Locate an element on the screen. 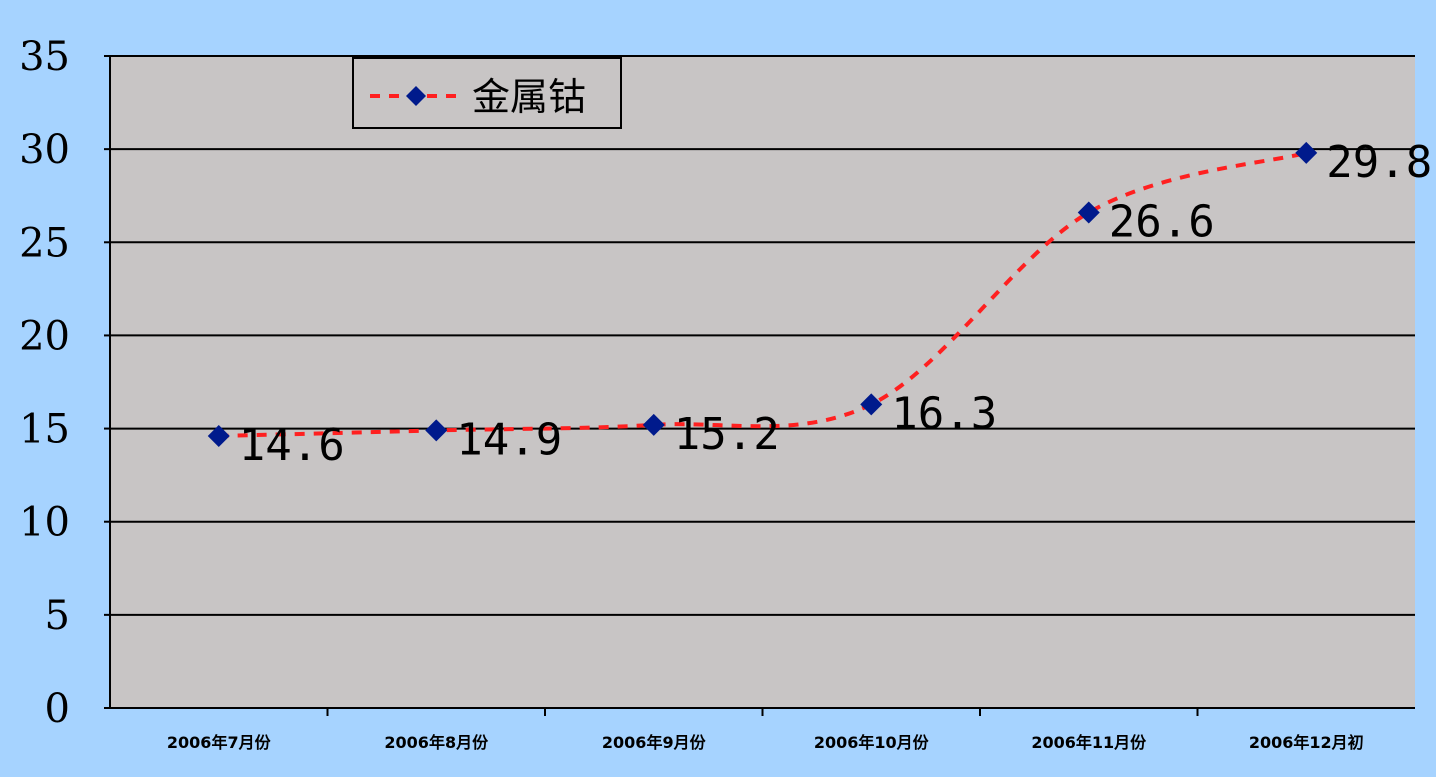 This screenshot has width=1436, height=782. legend: 金属钴 is located at coordinates (487, 93).